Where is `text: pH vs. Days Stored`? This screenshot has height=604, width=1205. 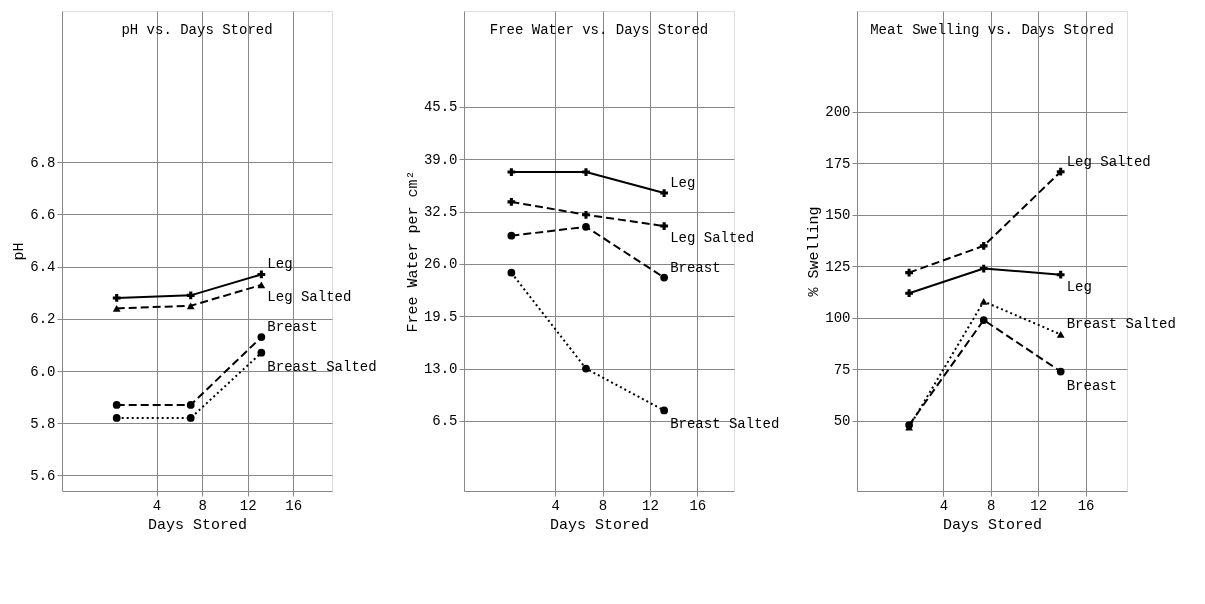 text: pH vs. Days Stored is located at coordinates (197, 30).